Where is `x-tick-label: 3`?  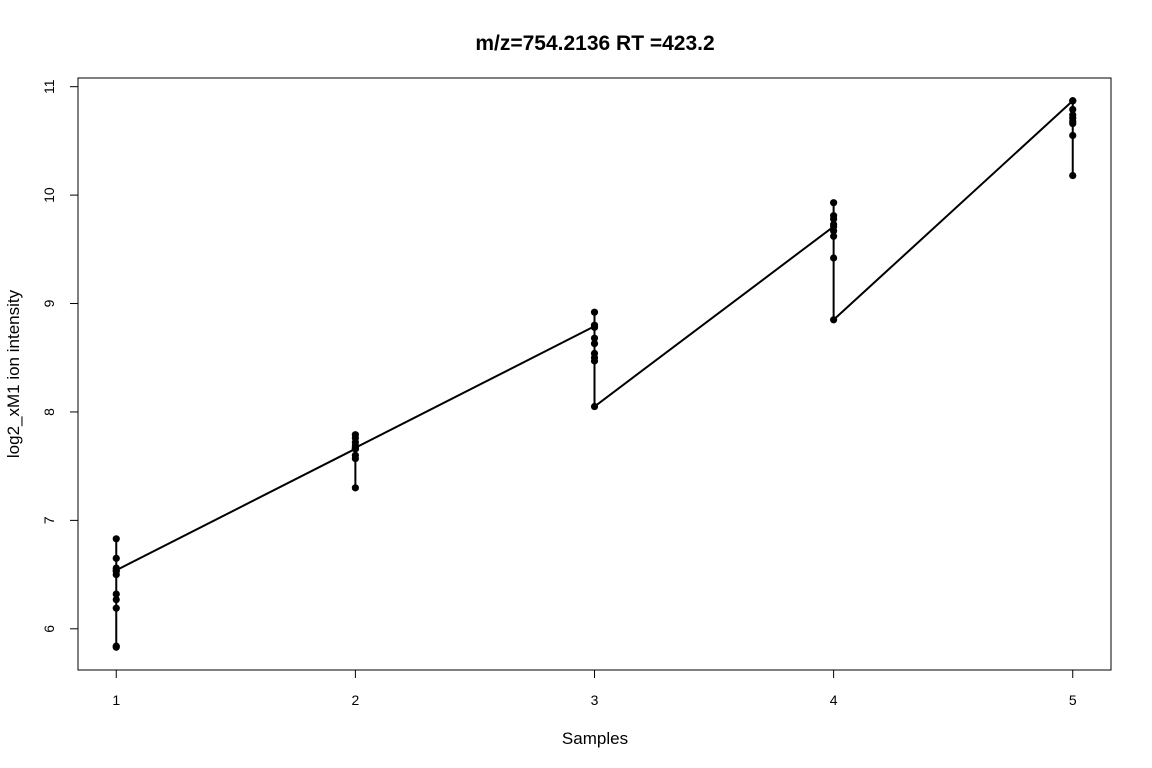 x-tick-label: 3 is located at coordinates (595, 700).